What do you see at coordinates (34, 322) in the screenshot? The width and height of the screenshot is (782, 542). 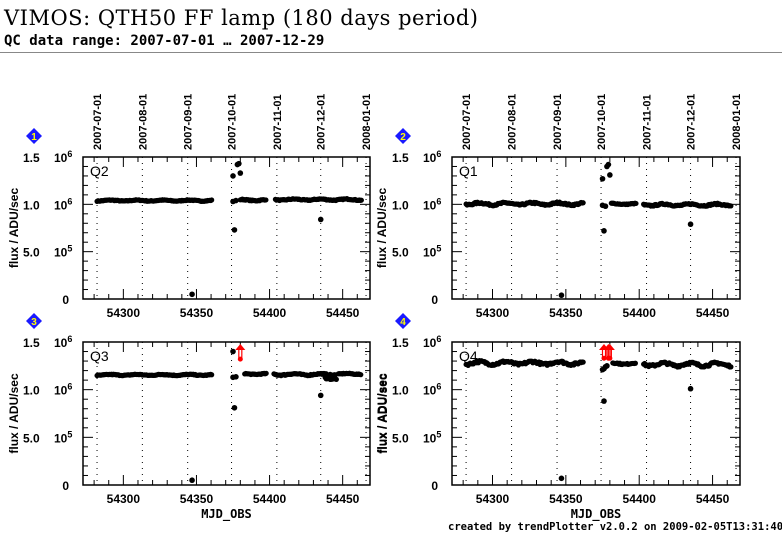 I see `panel-number-badge: 3` at bounding box center [34, 322].